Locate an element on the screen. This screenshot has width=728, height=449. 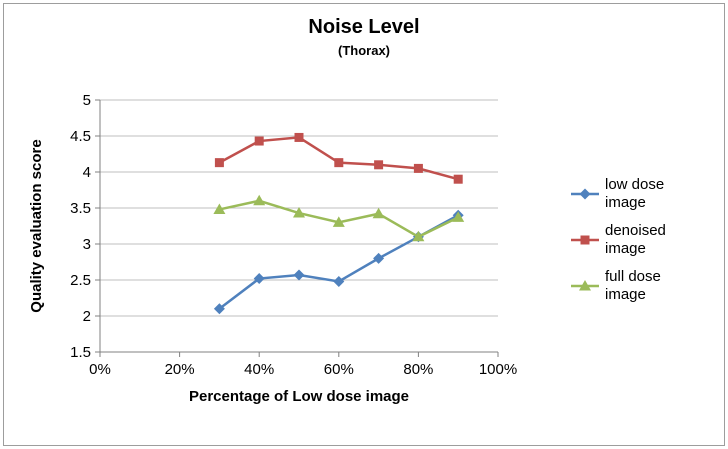
square-marker-icon is located at coordinates (585, 240).